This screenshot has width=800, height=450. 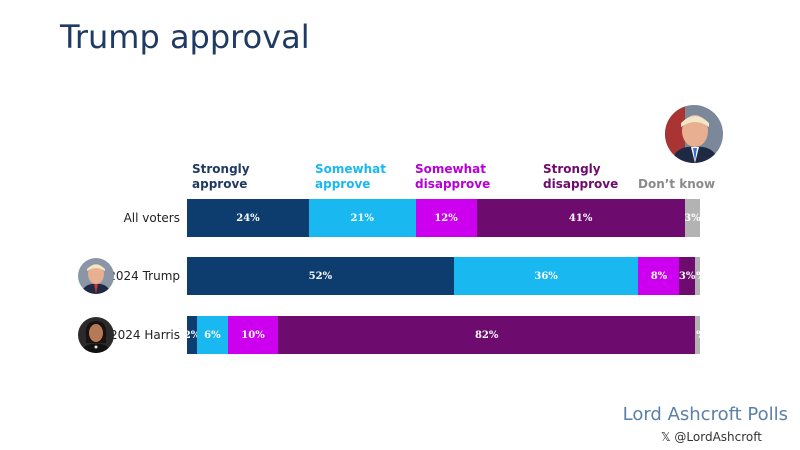 What do you see at coordinates (185, 37) in the screenshot?
I see `chart-title: Trump approval` at bounding box center [185, 37].